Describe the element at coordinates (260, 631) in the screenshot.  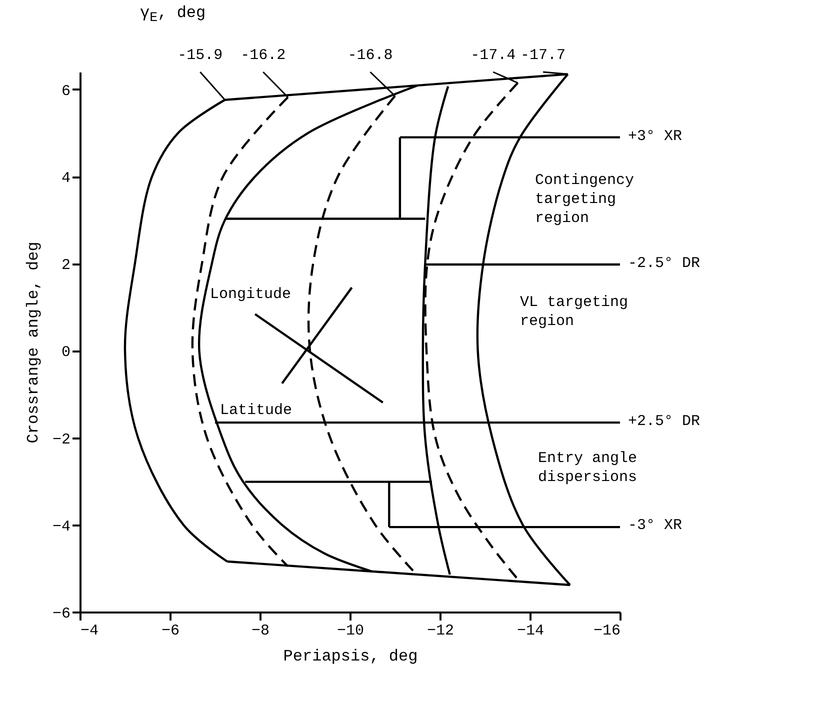
I see `x-tick-label: −8` at that location.